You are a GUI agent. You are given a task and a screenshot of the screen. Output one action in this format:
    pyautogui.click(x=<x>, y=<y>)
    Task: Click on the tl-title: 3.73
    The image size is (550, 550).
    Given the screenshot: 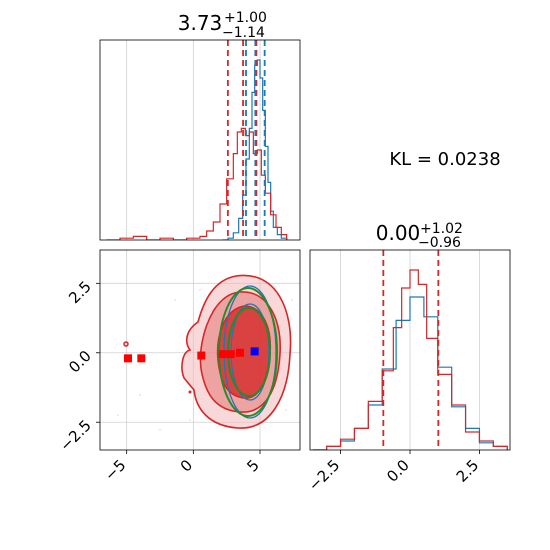 What is the action you would take?
    pyautogui.click(x=200, y=23)
    